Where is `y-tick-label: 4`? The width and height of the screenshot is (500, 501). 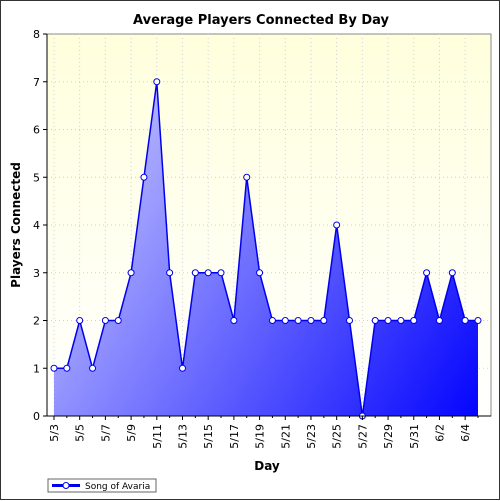 y-tick-label: 4 is located at coordinates (36, 225).